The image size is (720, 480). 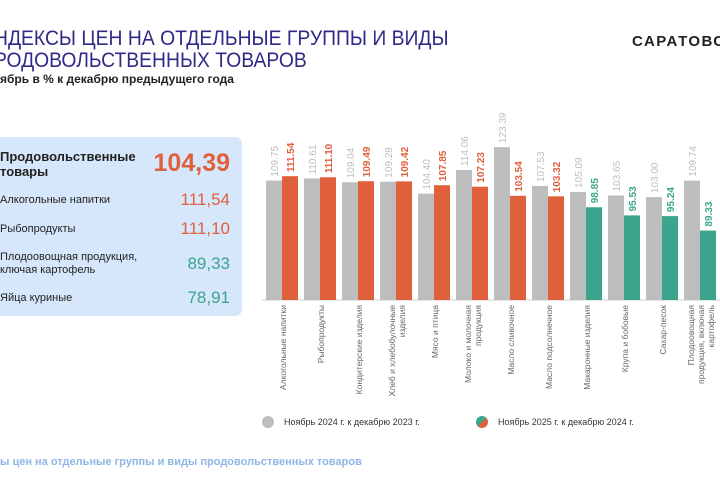 I want to click on category-label: Рыбопродукты, so click(x=321, y=334).